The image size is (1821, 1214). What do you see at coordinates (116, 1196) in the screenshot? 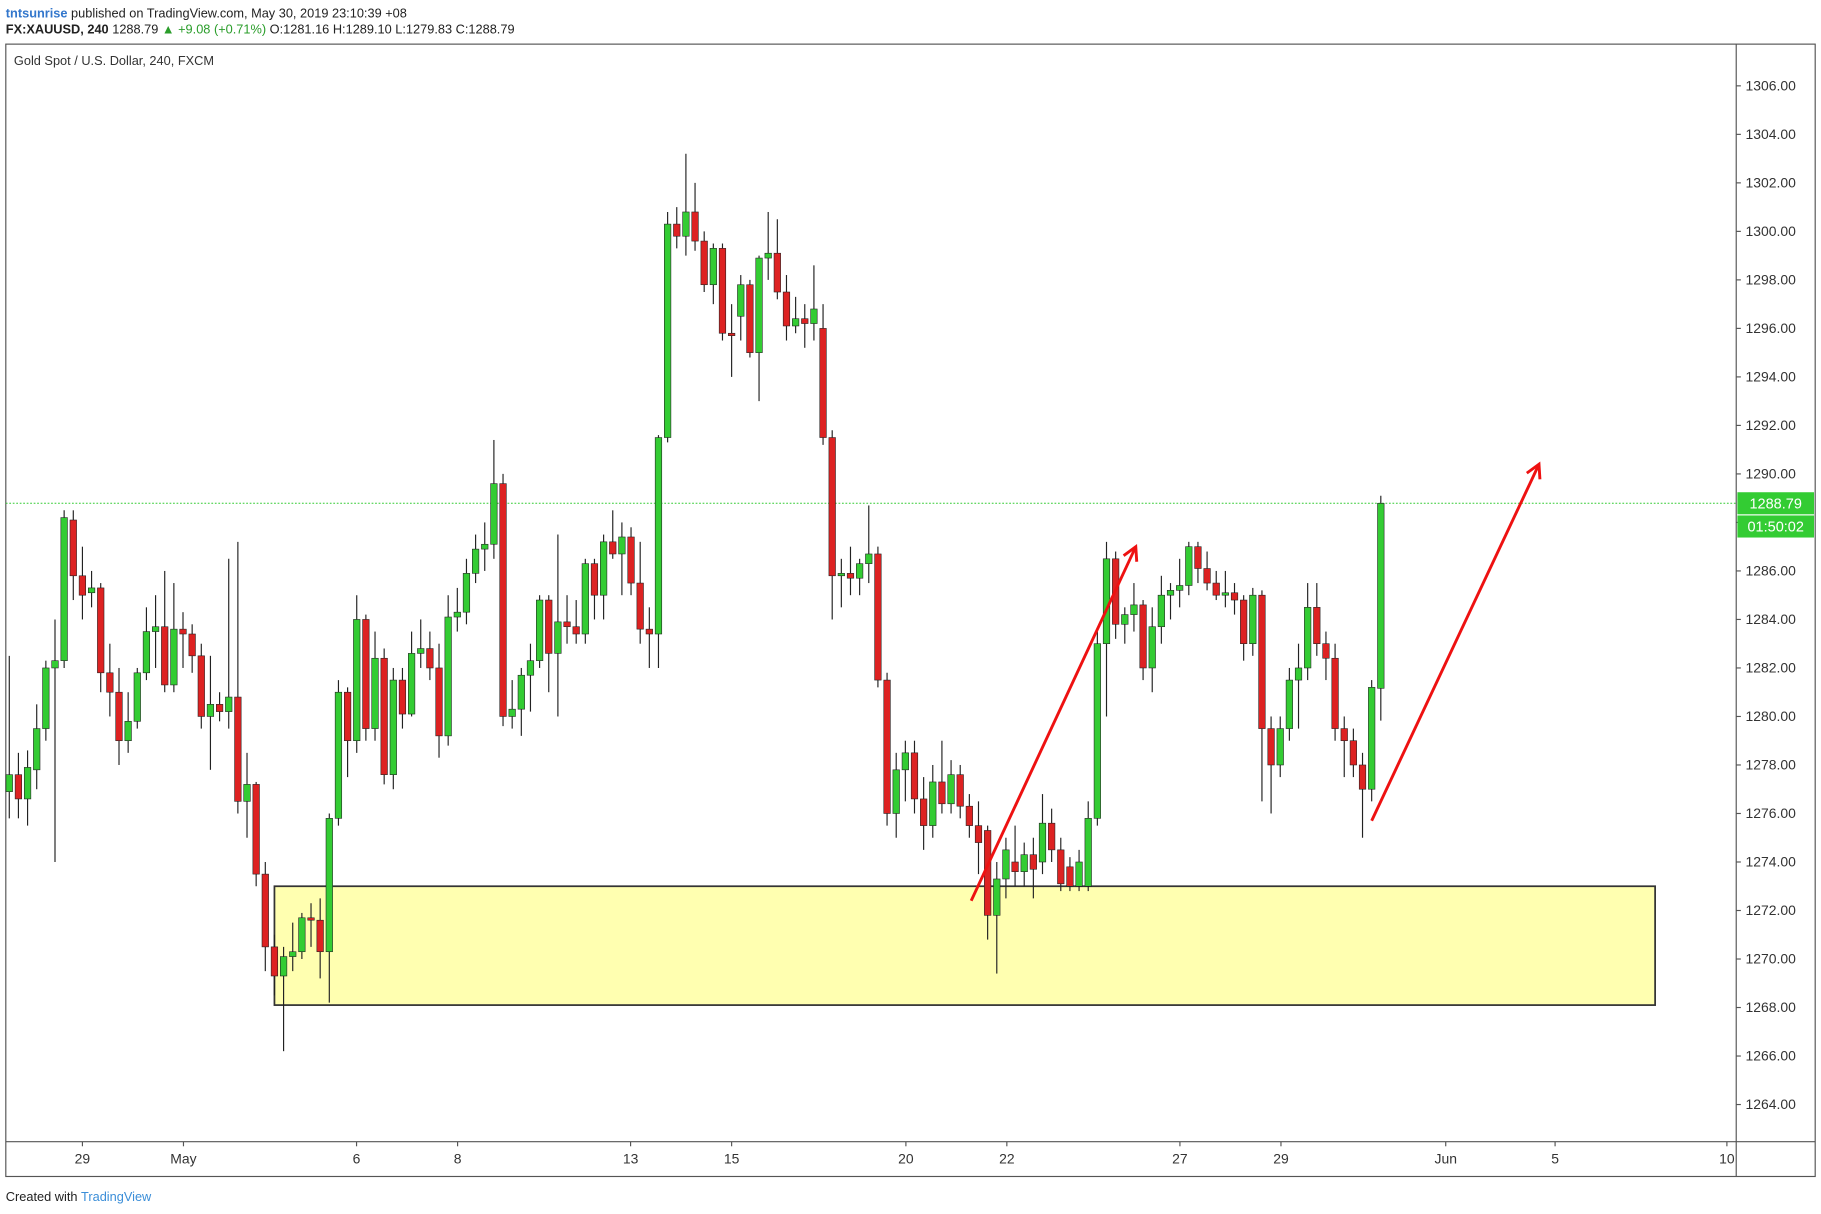
I see `footer-brand: TradingView` at bounding box center [116, 1196].